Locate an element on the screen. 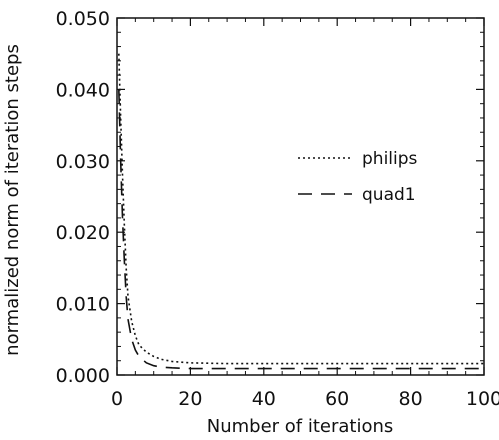 Image resolution: width=499 pixels, height=440 pixels. legend-label-quad1: quad1 is located at coordinates (389, 195).